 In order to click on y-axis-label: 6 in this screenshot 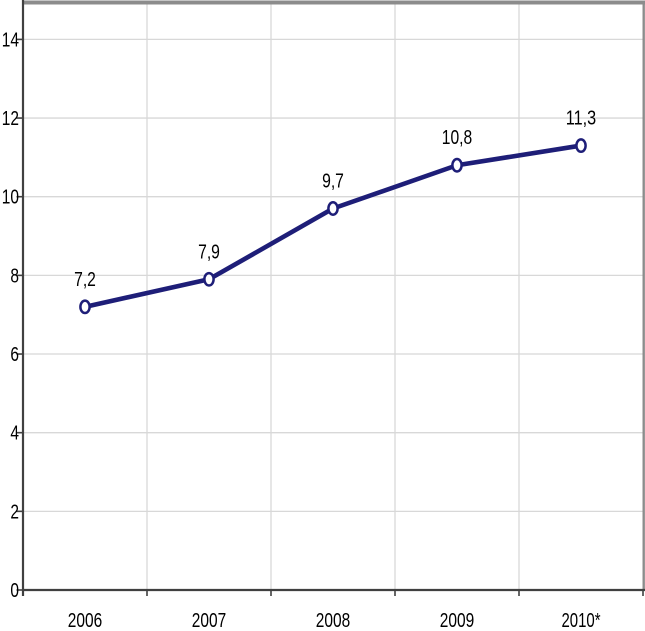, I will do `click(14, 355)`.